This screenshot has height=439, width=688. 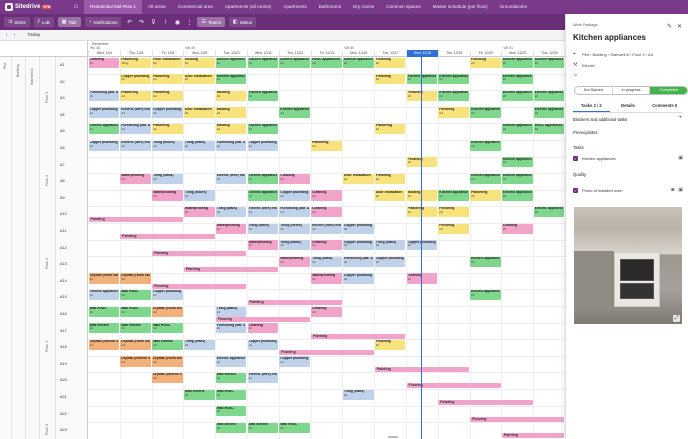 What do you see at coordinates (62, 164) in the screenshot?
I see `unit-label: A7` at bounding box center [62, 164].